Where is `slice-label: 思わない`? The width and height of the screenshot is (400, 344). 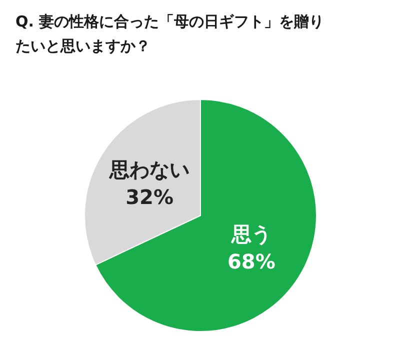
slice-label: 思わない is located at coordinates (149, 169).